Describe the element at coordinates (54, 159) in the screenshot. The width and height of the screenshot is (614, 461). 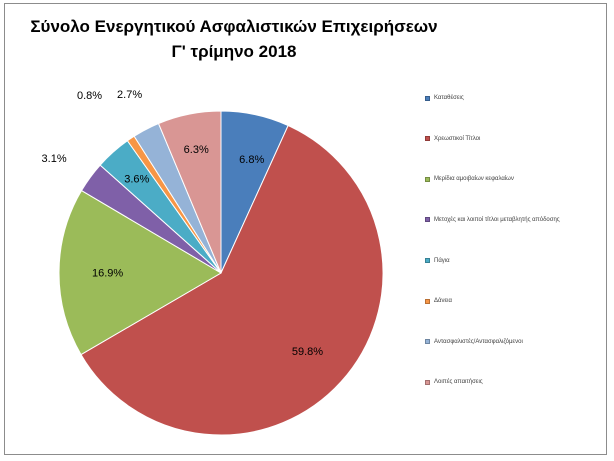
I see `slice-data-label: 3.1%` at that location.